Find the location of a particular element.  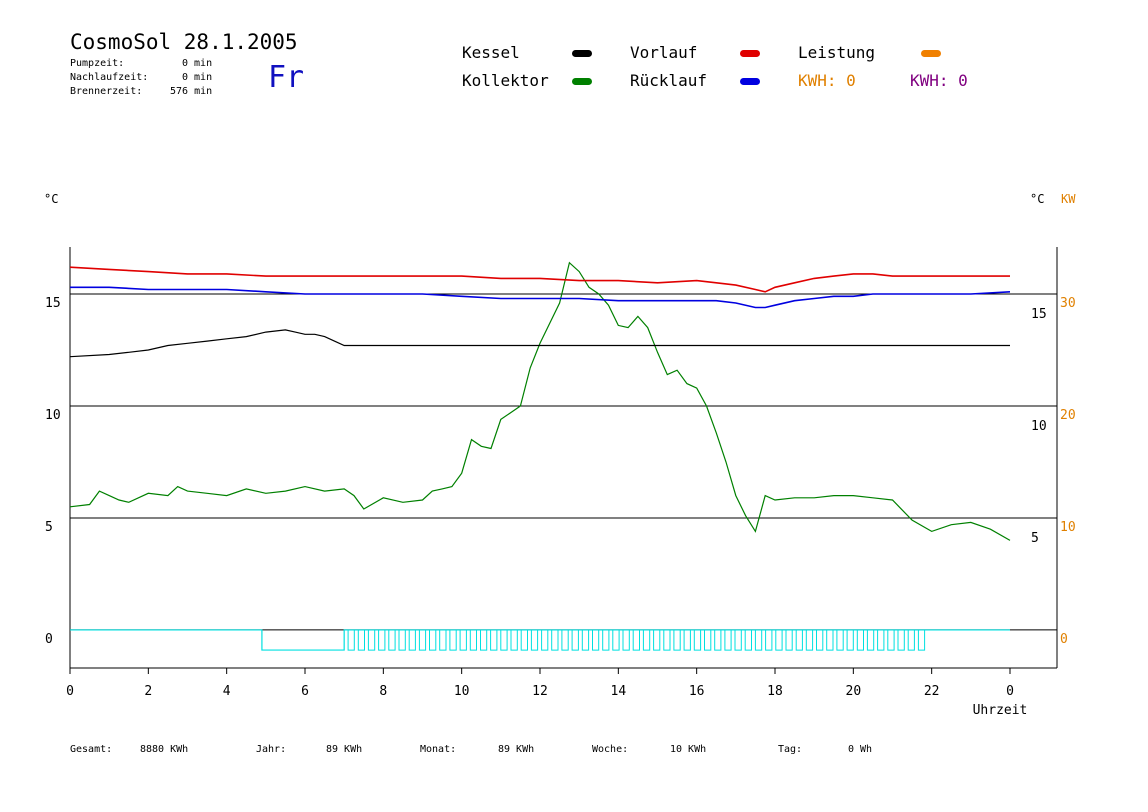

stat-label-nachlaufzeit: Nachlaufzeit: is located at coordinates (109, 77).